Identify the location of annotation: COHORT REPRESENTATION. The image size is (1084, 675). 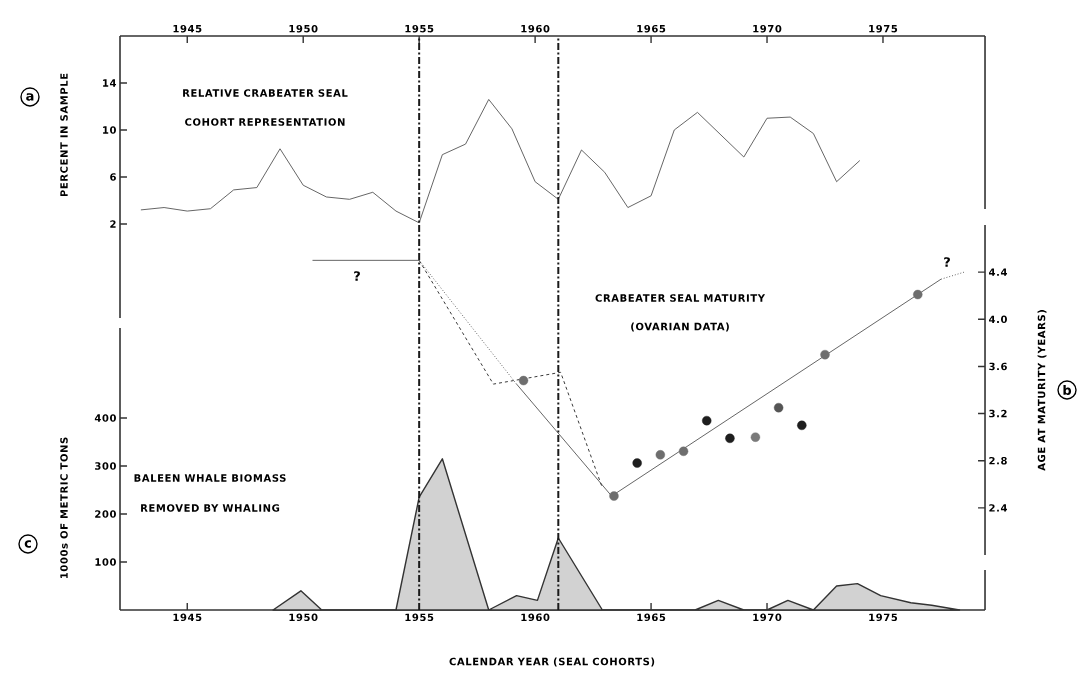
(265, 122).